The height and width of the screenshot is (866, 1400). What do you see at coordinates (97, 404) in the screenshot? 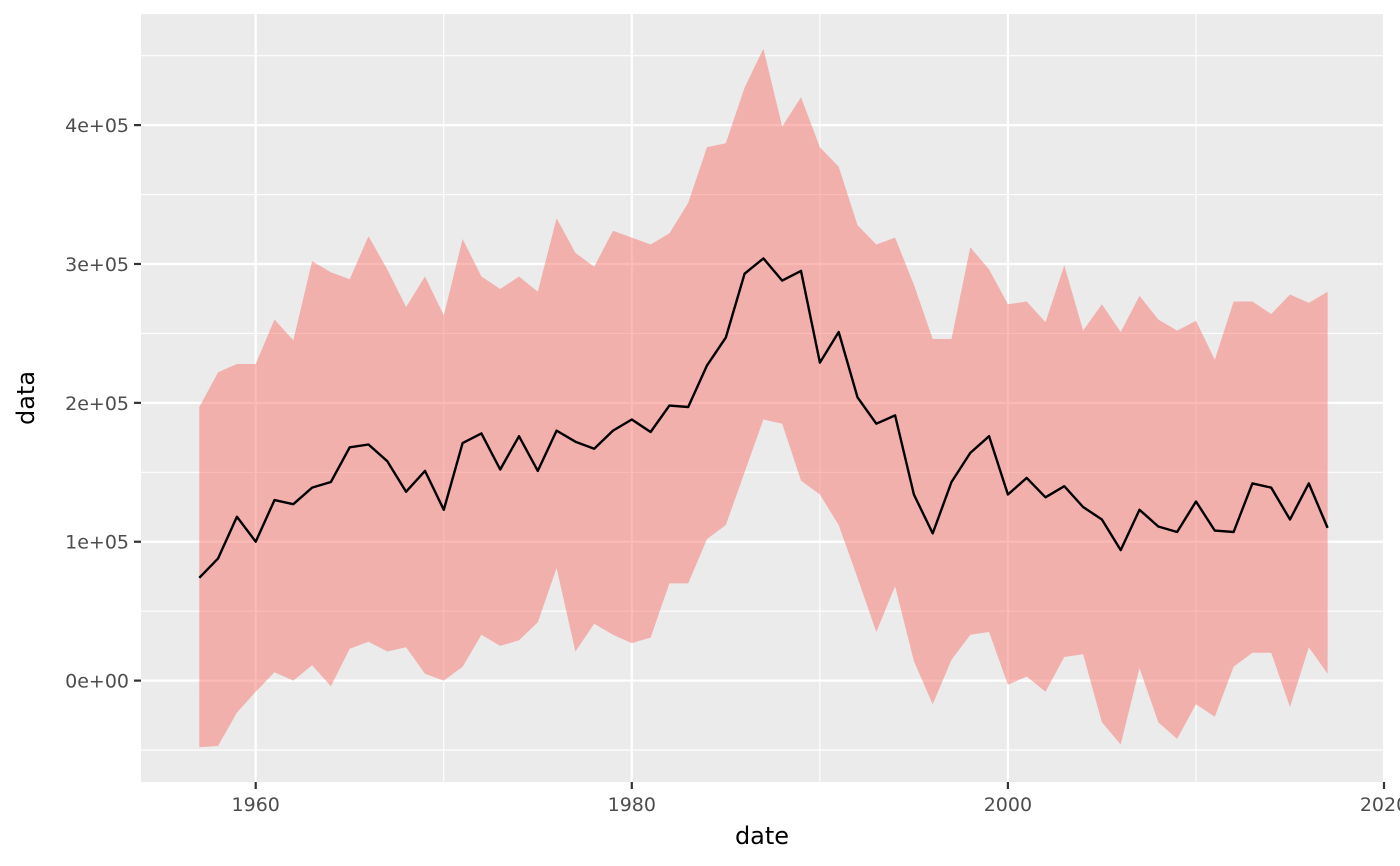
I see `y-tick-label: 2e+05` at bounding box center [97, 404].